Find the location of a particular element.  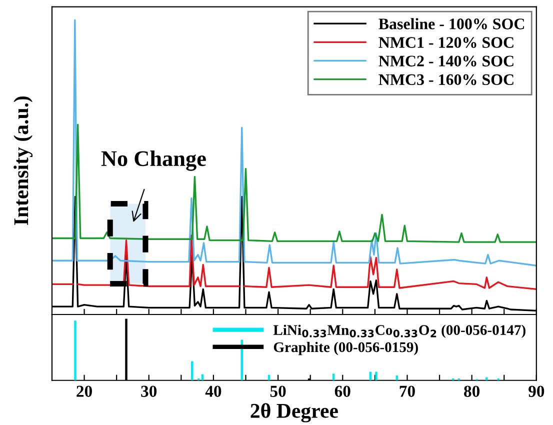

legend-label: NMC2 - 140% SOC is located at coordinates (446, 61).